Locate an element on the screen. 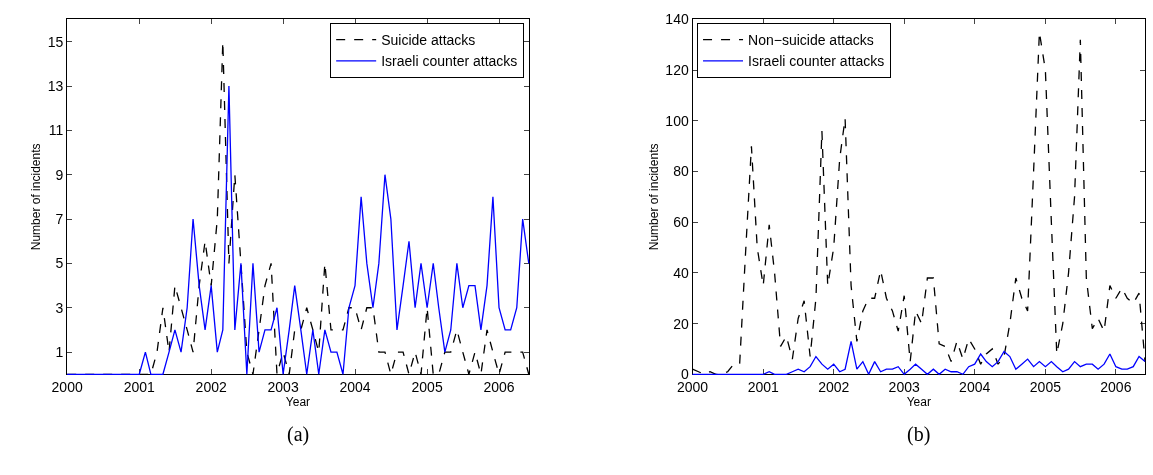 This screenshot has width=1153, height=475. y-tick-label: 3 is located at coordinates (59, 307).